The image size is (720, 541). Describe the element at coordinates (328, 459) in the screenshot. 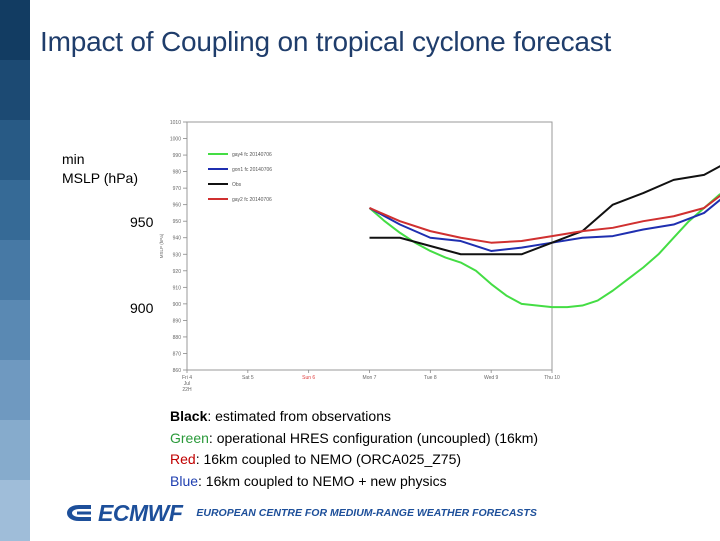

I see `legend-red-desc: : 16km coupled to NEMO (ORCA025_Z75)` at that location.